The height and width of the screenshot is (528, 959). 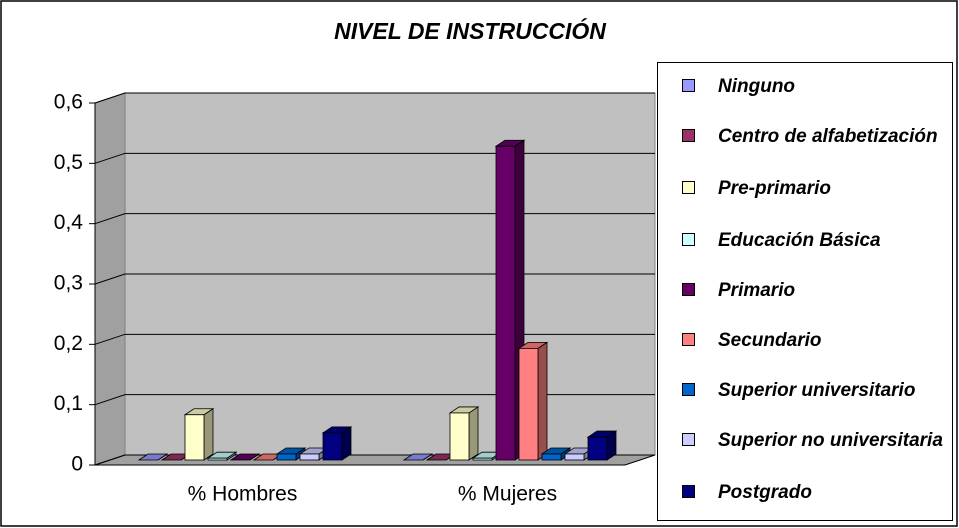 What do you see at coordinates (77, 464) in the screenshot?
I see `y-tick-label: 0` at bounding box center [77, 464].